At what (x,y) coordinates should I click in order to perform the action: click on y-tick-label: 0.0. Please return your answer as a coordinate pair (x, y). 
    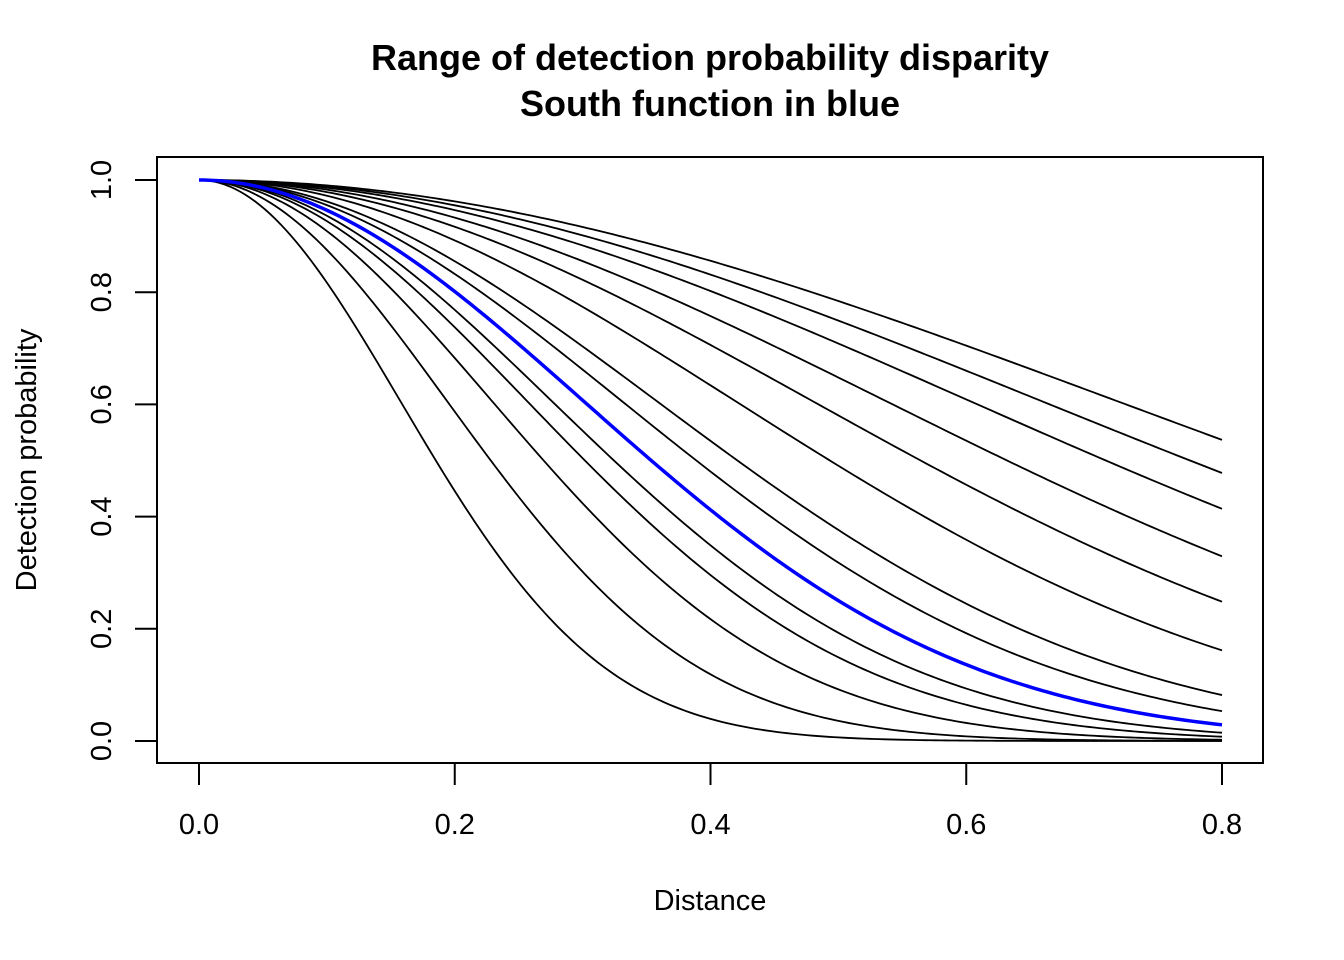
    Looking at the image, I should click on (102, 741).